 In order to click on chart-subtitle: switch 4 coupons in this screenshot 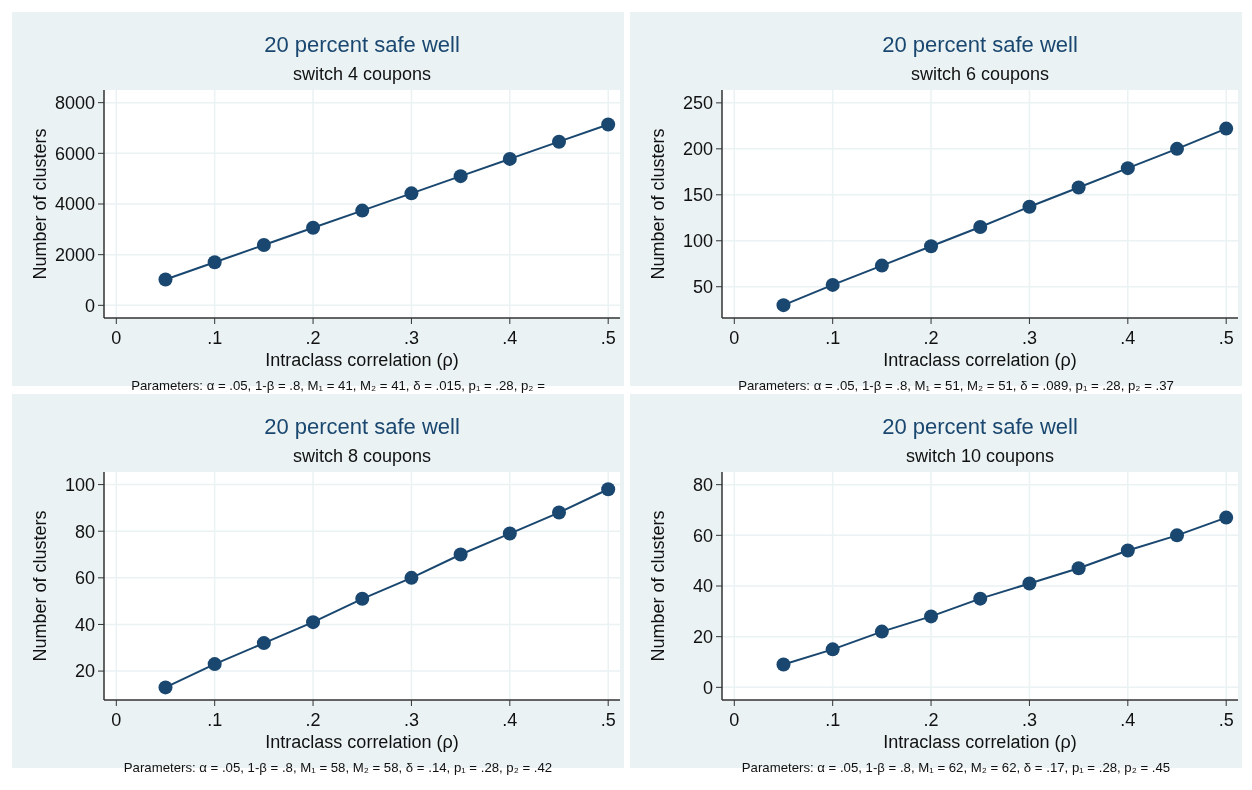, I will do `click(362, 74)`.